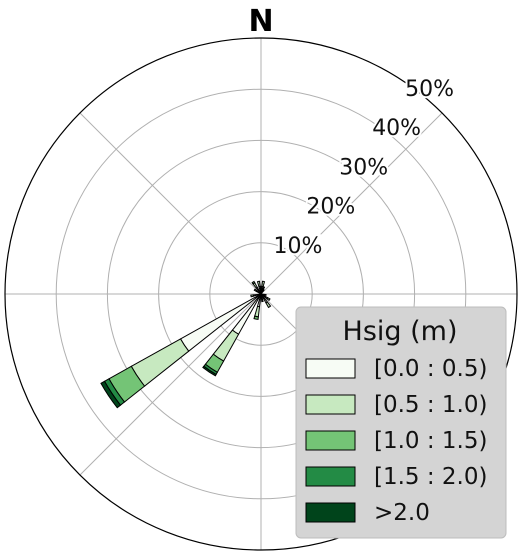  What do you see at coordinates (400, 331) in the screenshot?
I see `legend-title: Hsig (m)` at bounding box center [400, 331].